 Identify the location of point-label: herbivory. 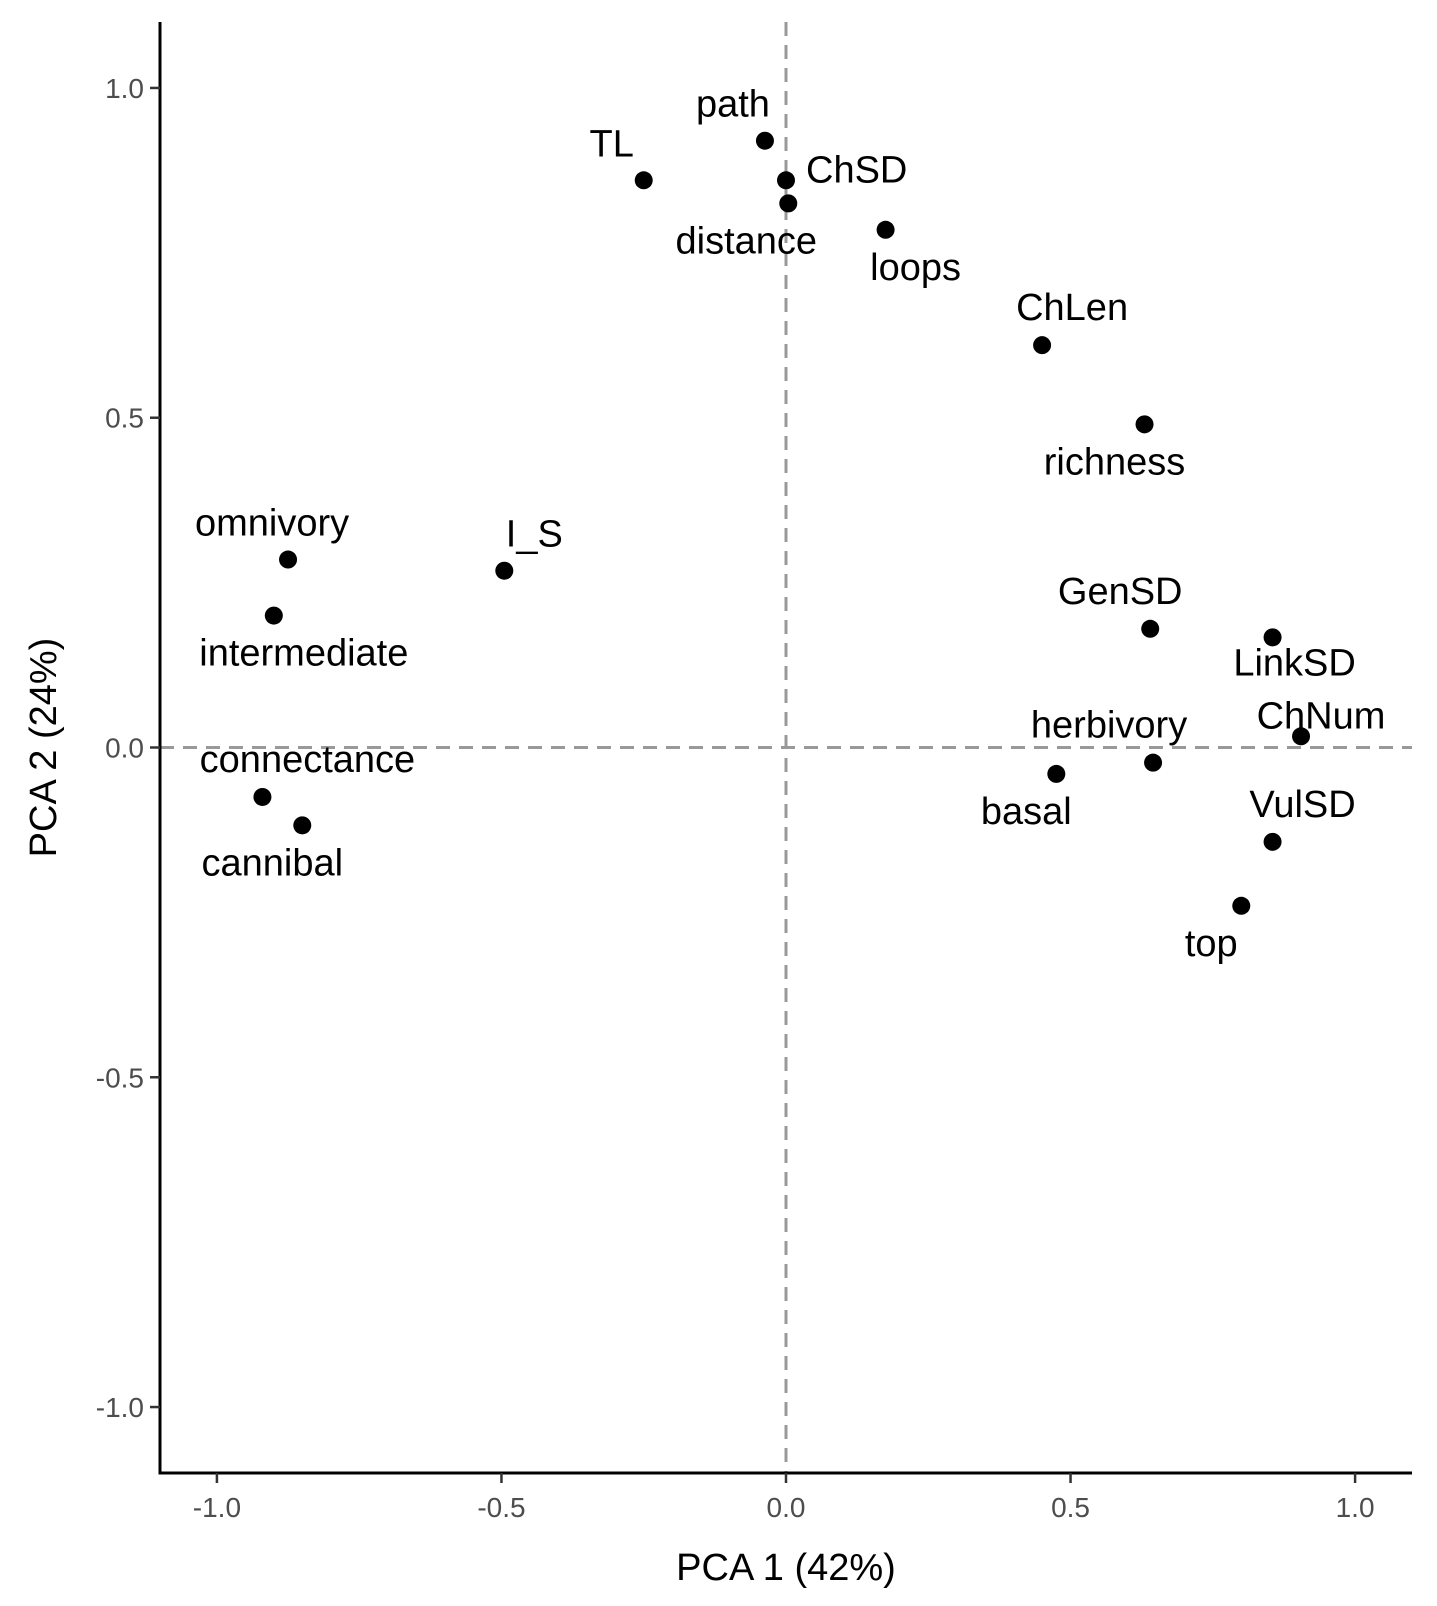
(1109, 726).